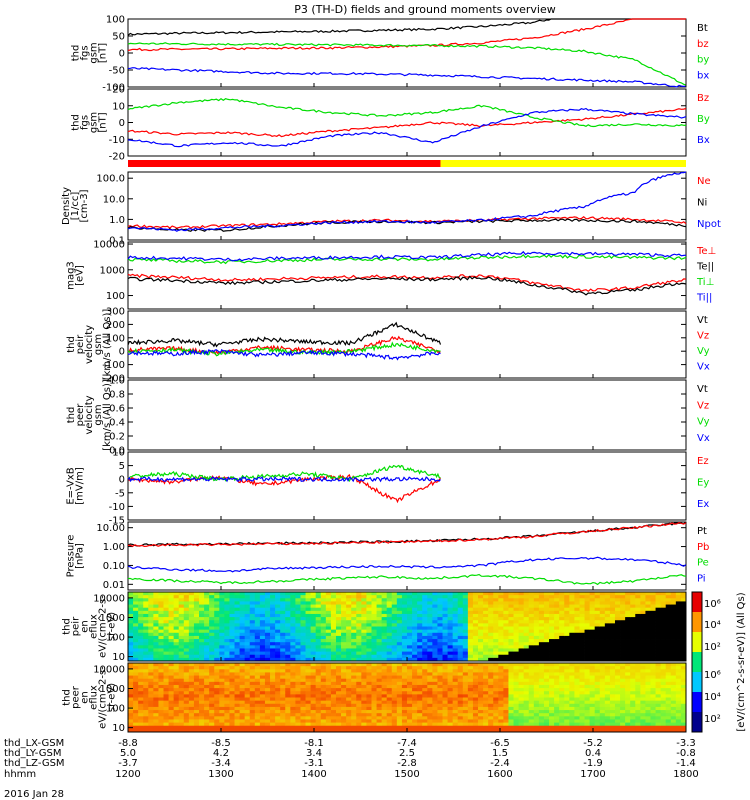  Describe the element at coordinates (703, 44) in the screenshot. I see `legend-bz: bz` at that location.